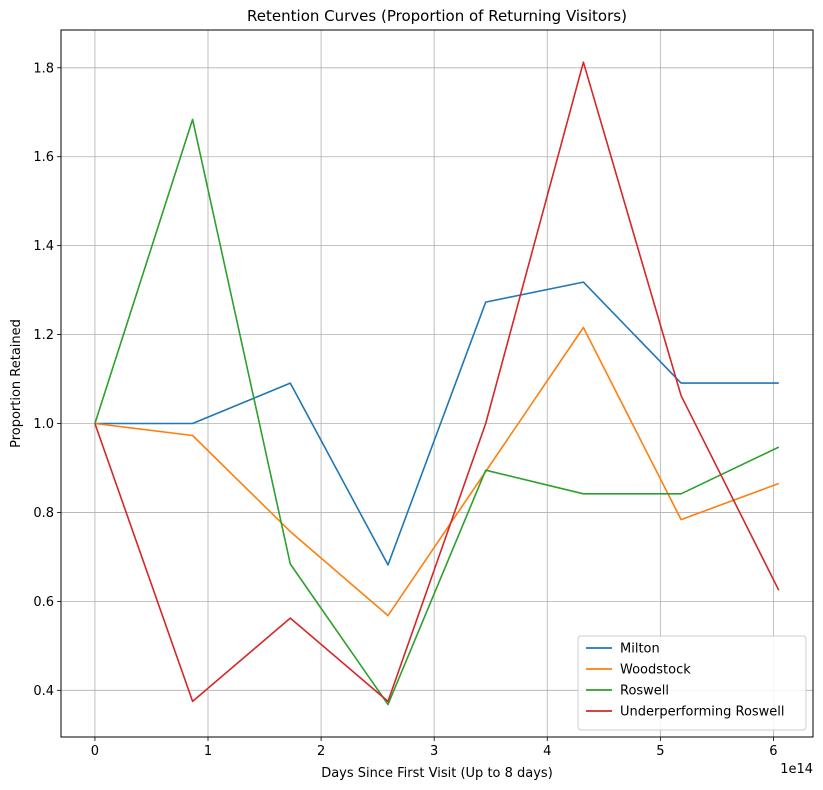  I want to click on legend-entry: Roswell, so click(644, 691).